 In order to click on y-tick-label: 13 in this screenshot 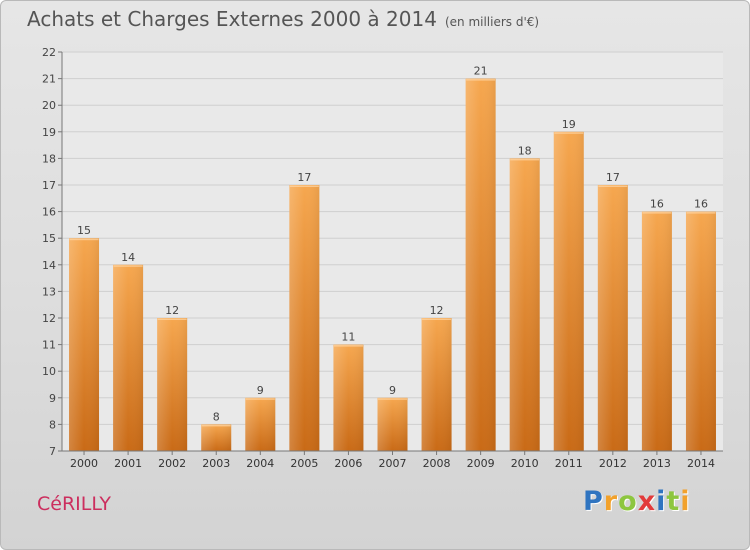, I will do `click(49, 291)`.